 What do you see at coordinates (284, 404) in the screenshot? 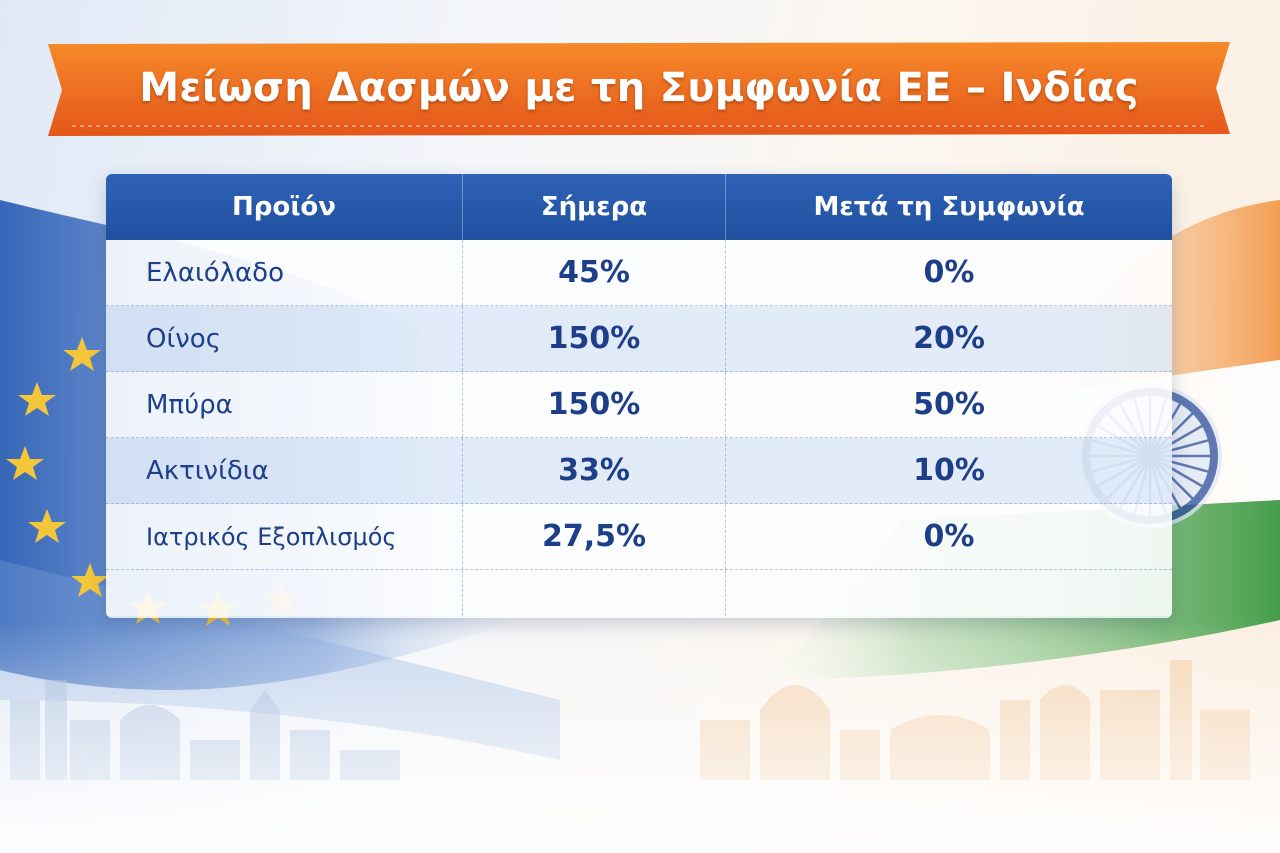
I see `product-cell: Μπύρα` at bounding box center [284, 404].